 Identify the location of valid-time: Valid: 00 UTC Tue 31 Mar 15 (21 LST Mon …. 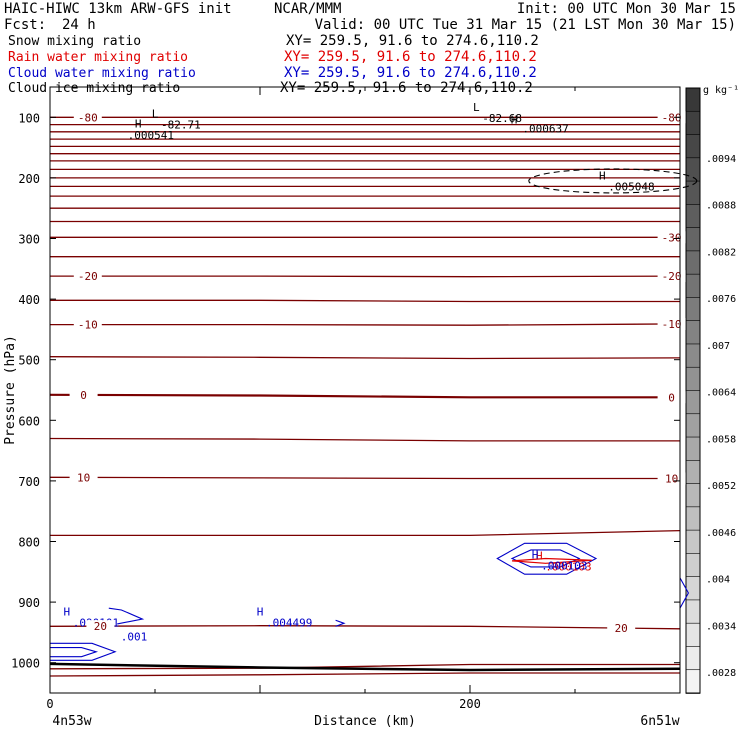
(525, 25).